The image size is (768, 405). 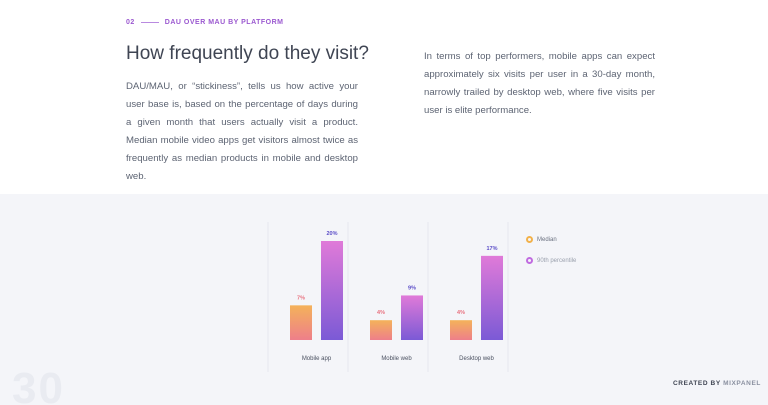 I want to click on p90-data-label: 20%, so click(x=331, y=234).